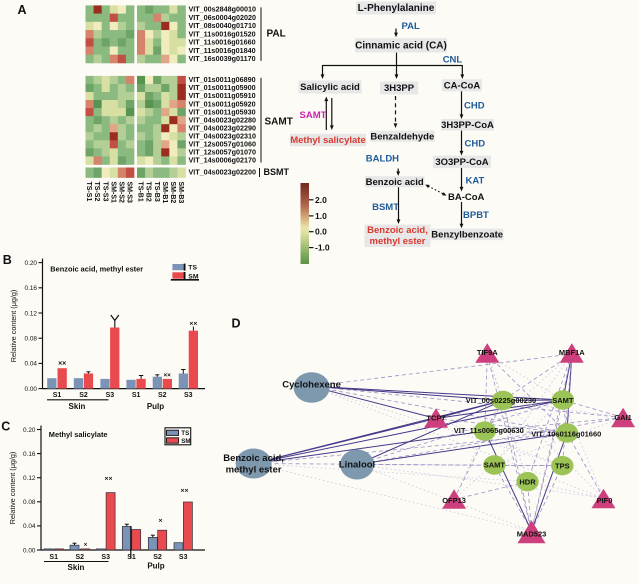  I want to click on svg-text: BALDH, so click(382, 159).